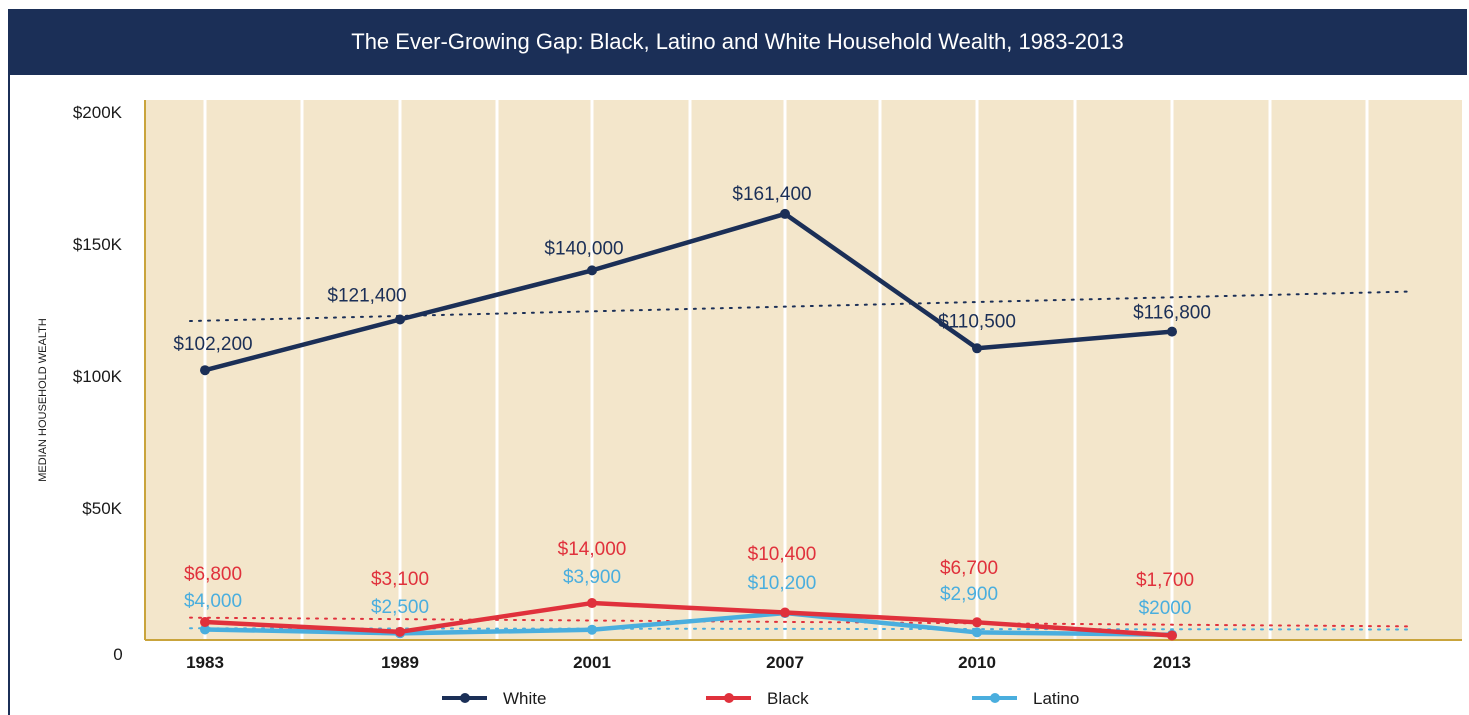 This screenshot has height=715, width=1469. Describe the element at coordinates (800, 629) in the screenshot. I see `trendline-latino` at that location.